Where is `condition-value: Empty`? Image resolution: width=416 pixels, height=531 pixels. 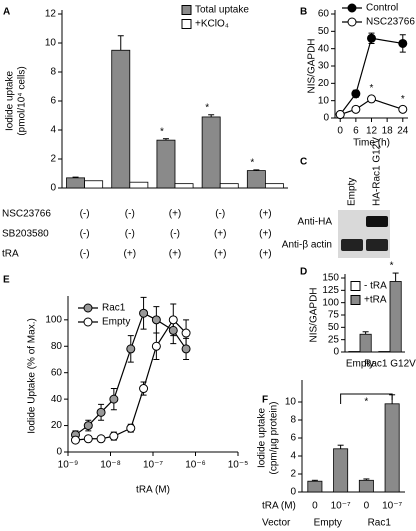
condition-value: Empty is located at coordinates (328, 523).